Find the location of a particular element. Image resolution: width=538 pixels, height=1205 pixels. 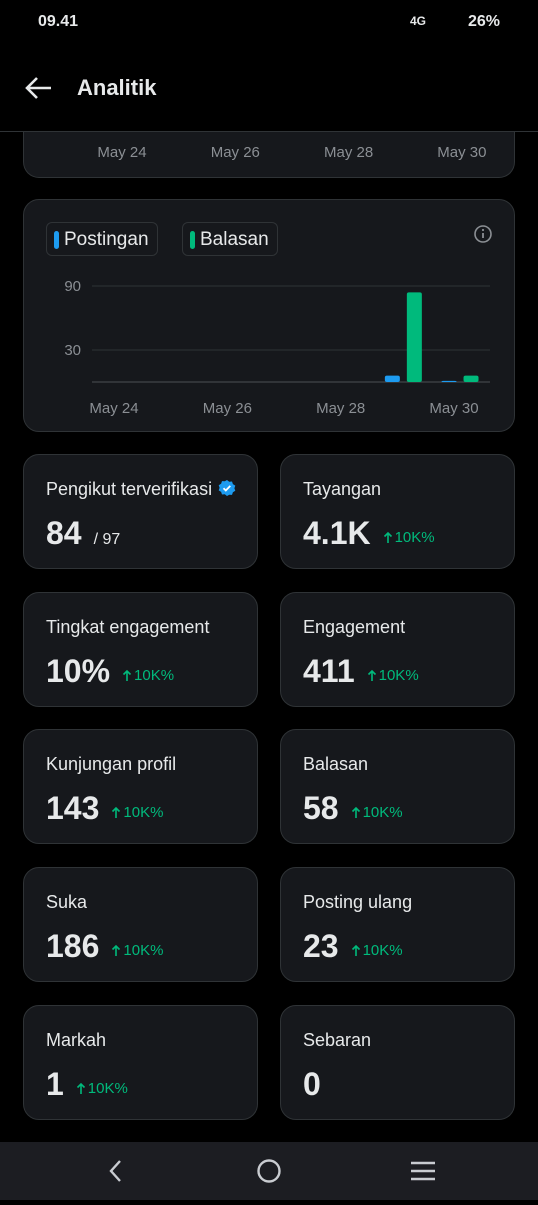

stat-value: 143 is located at coordinates (73, 808).